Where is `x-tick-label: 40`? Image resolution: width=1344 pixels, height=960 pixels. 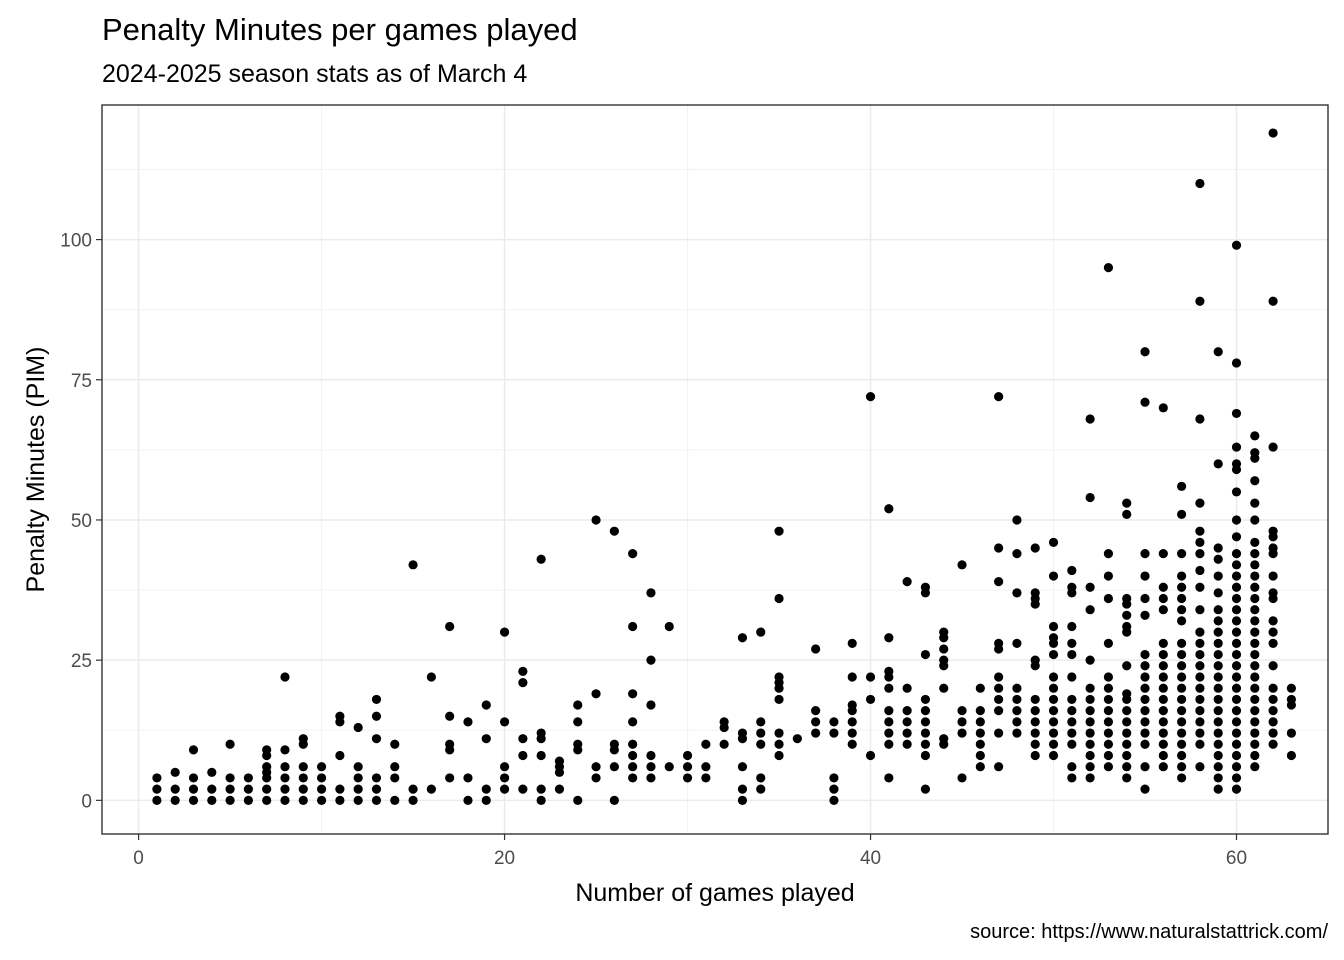 x-tick-label: 40 is located at coordinates (870, 858).